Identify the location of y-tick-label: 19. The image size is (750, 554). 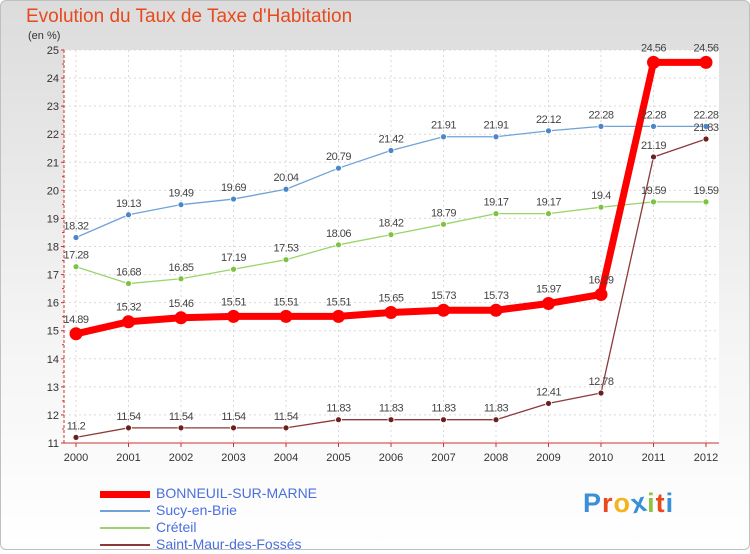
(53, 219).